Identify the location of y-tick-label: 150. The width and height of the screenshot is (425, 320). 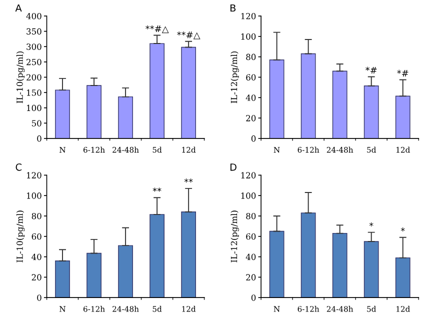
(34, 93).